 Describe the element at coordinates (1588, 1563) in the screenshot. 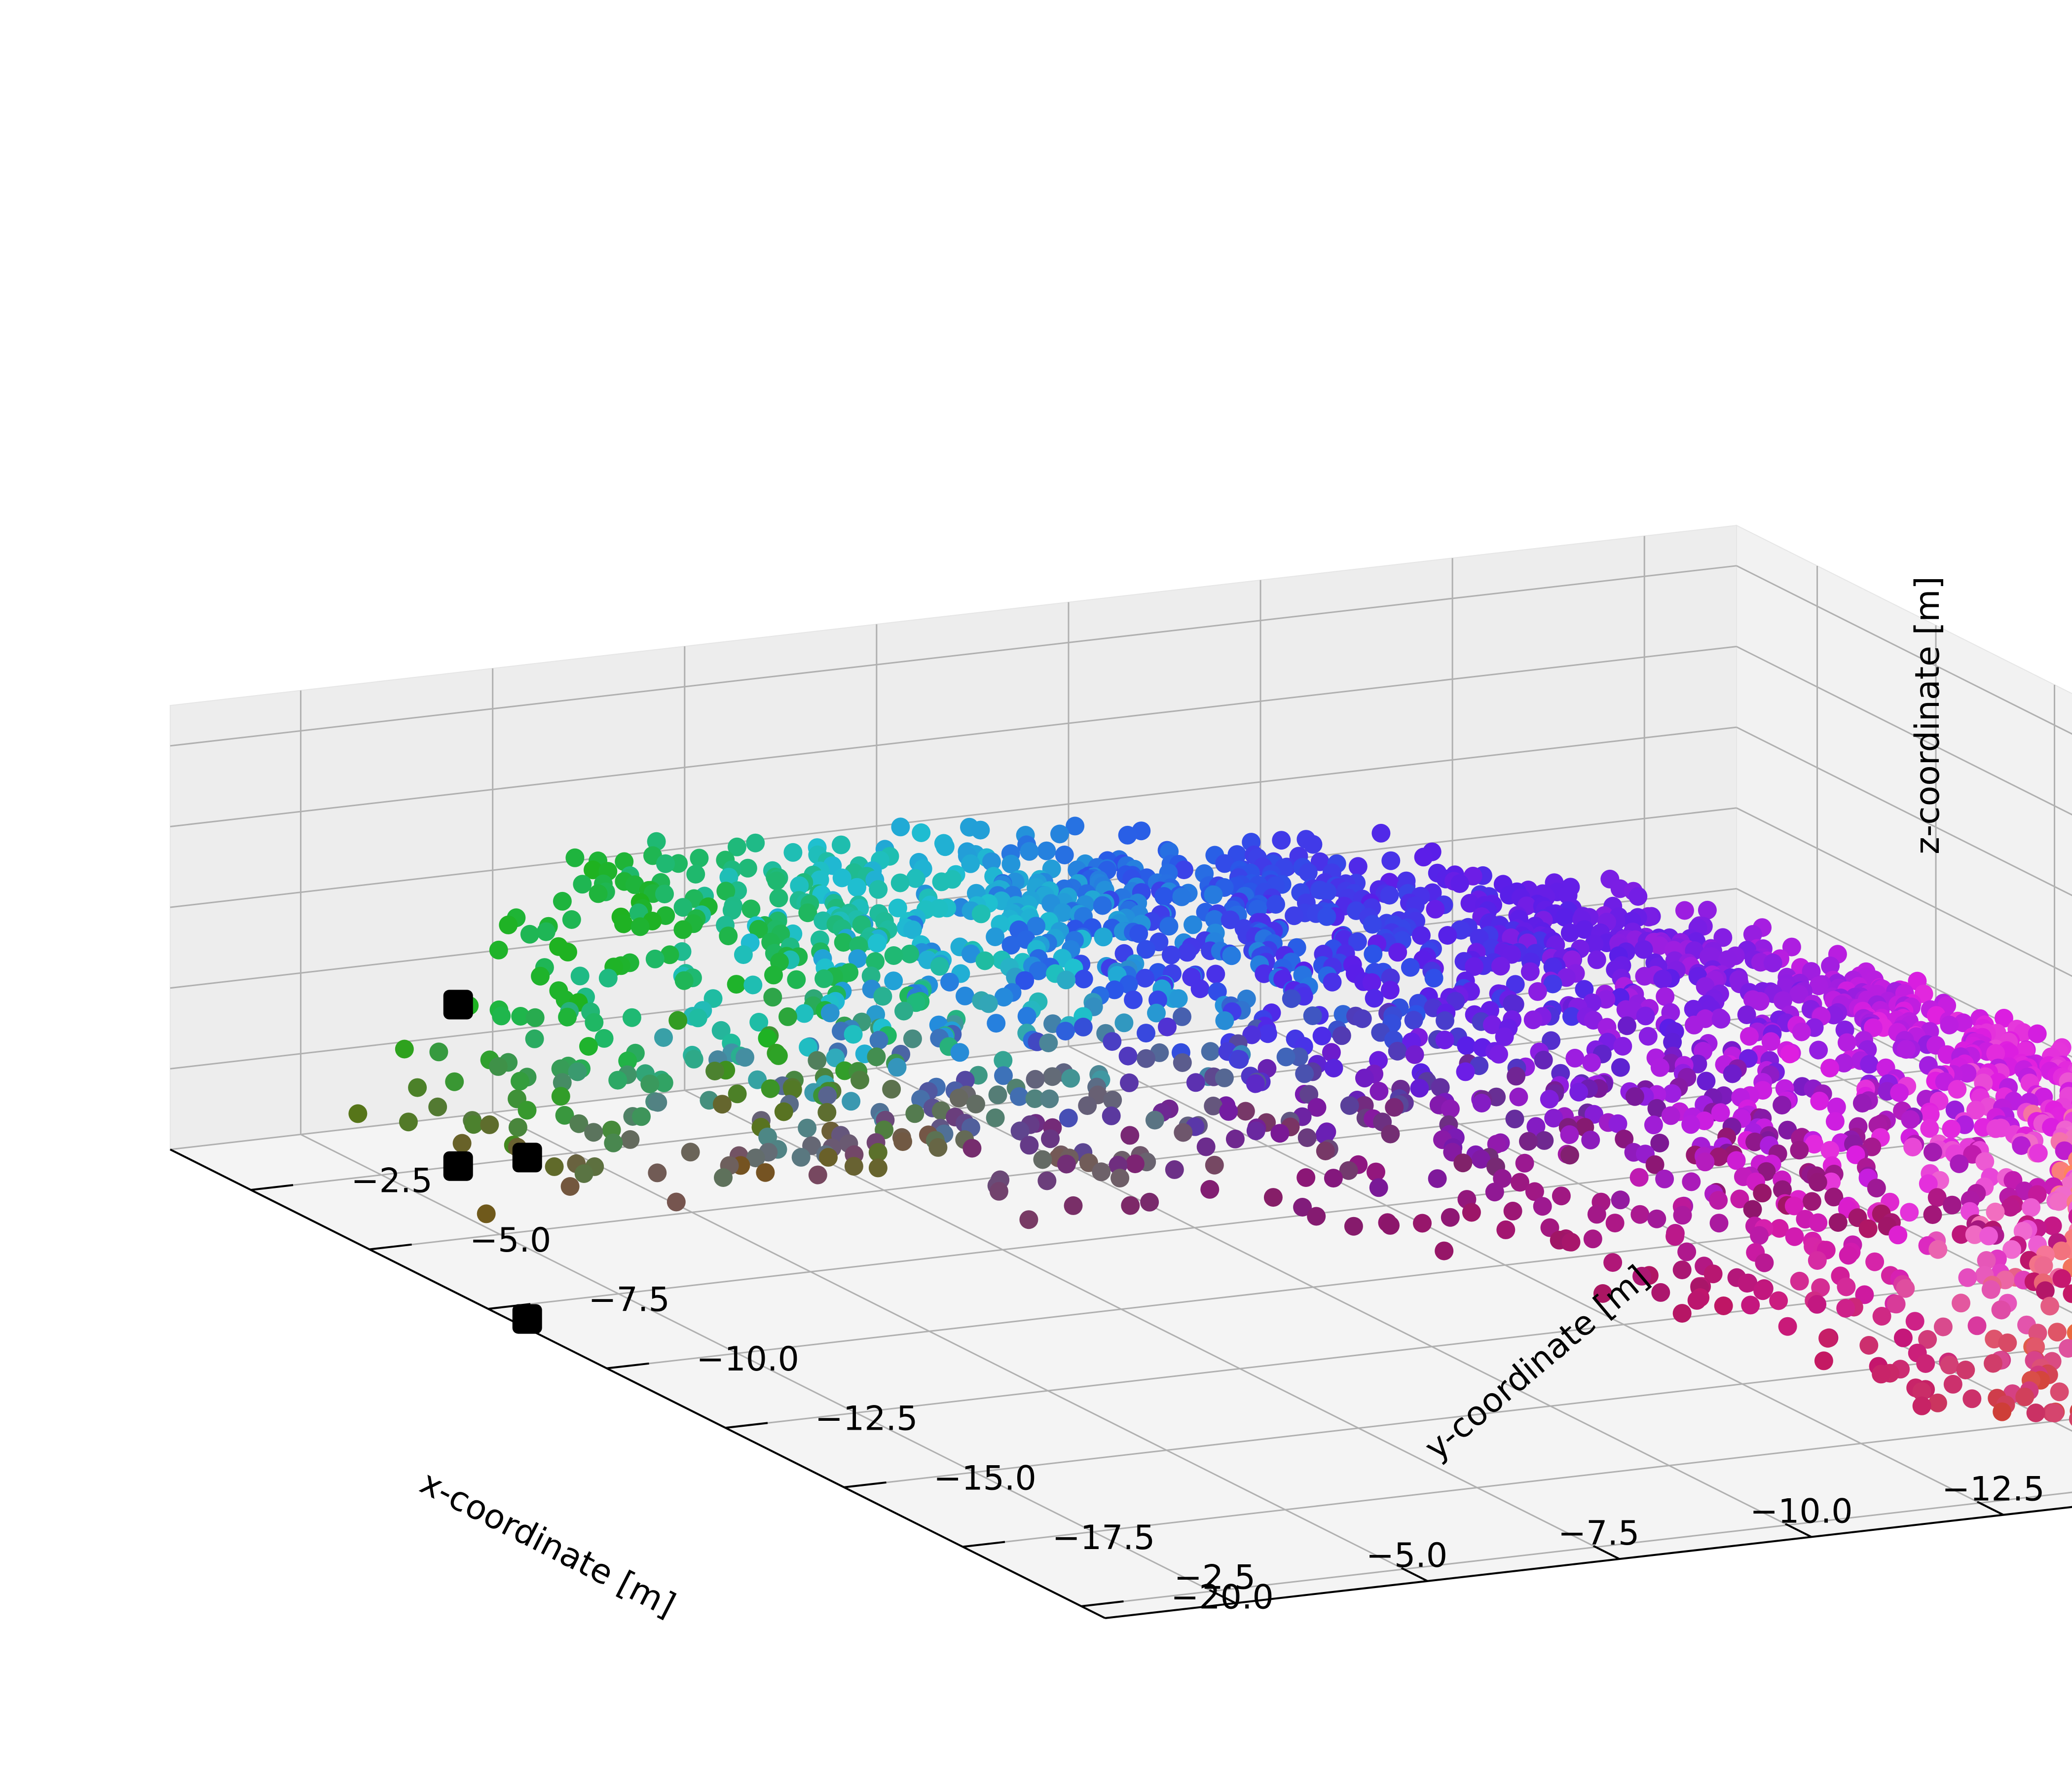

I see `y-axis-line` at that location.